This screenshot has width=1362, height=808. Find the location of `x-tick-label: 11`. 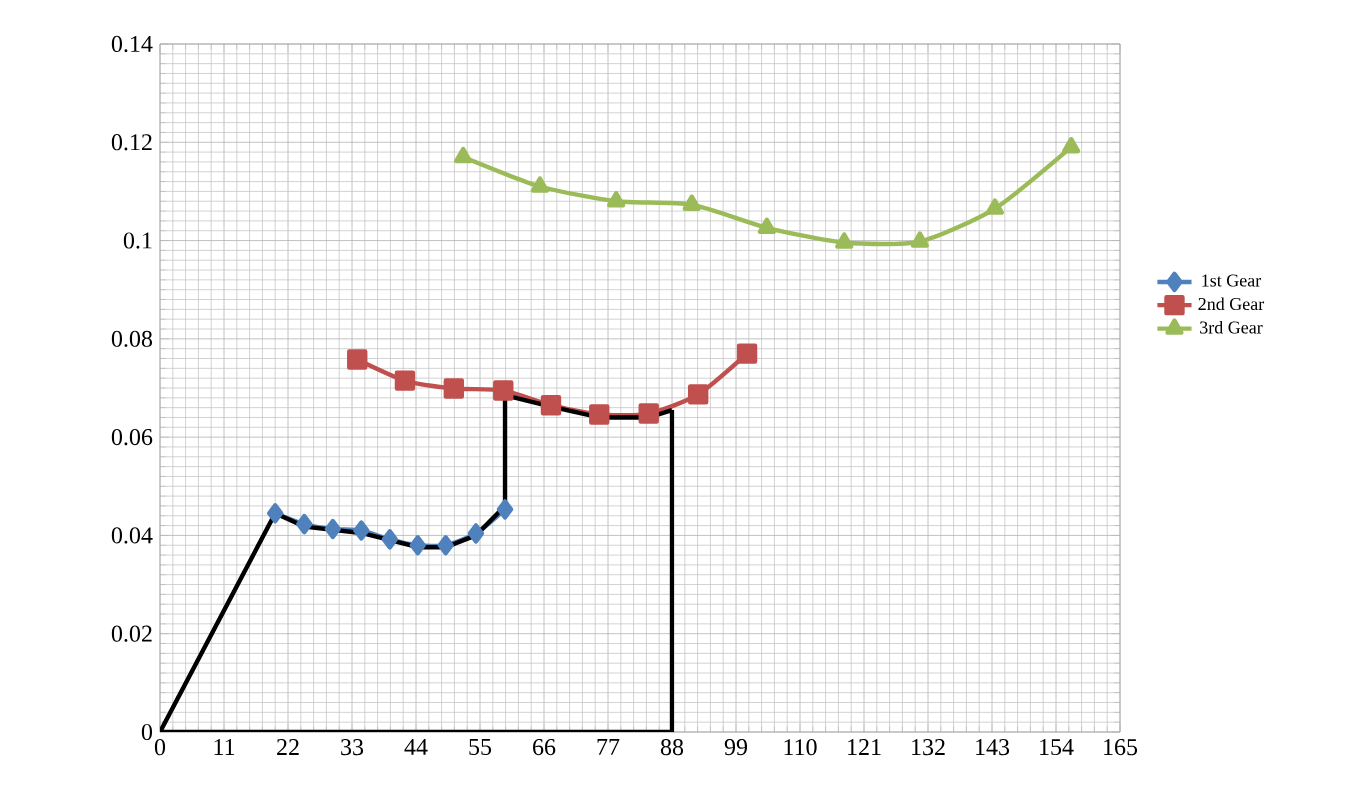

x-tick-label: 11 is located at coordinates (224, 747).